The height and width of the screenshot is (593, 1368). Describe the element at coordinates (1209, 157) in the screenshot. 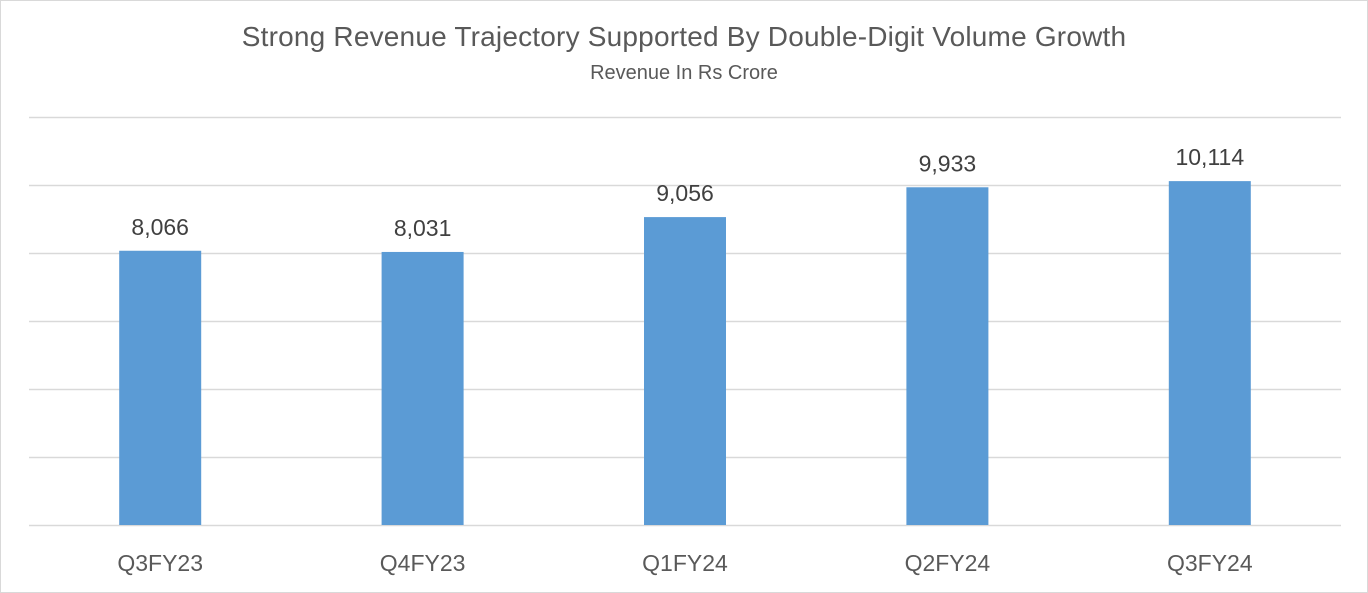

I see `data-label-q3fy24: 10,114` at that location.